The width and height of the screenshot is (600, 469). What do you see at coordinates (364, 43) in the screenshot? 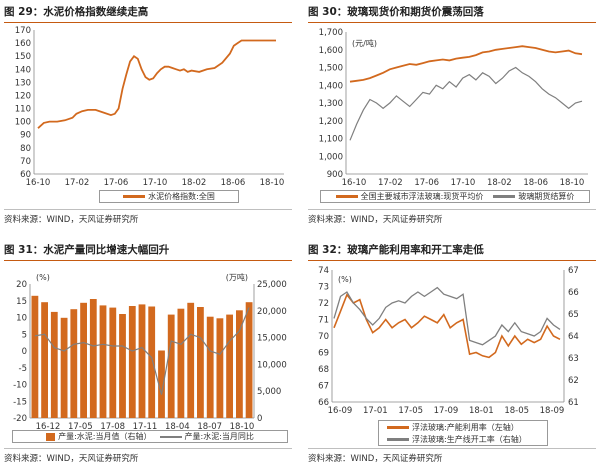
I see `y-axis-unit: (元/吨)` at bounding box center [364, 43].